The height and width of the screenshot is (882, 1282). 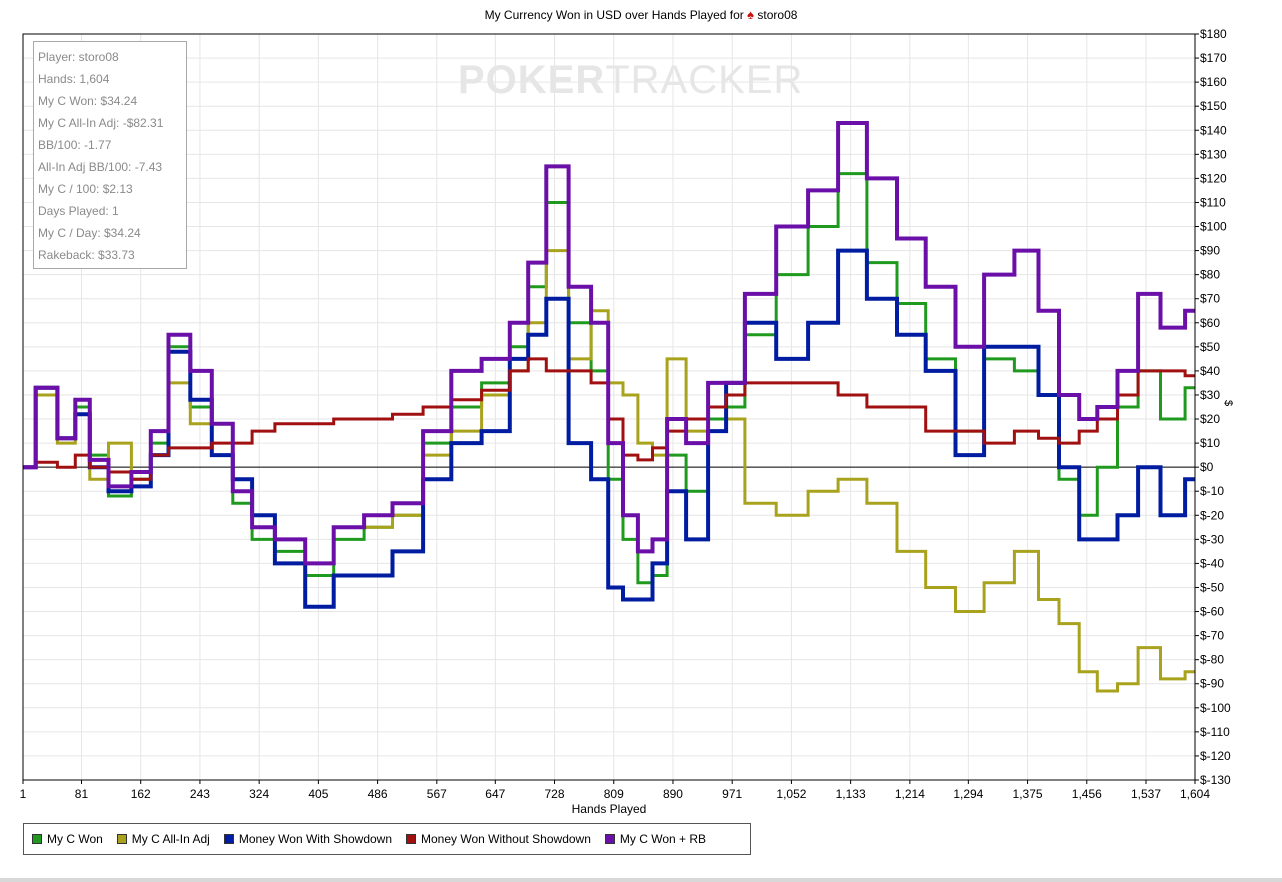 I want to click on stat-line: Rakeback: $33.73, so click(x=86, y=255).